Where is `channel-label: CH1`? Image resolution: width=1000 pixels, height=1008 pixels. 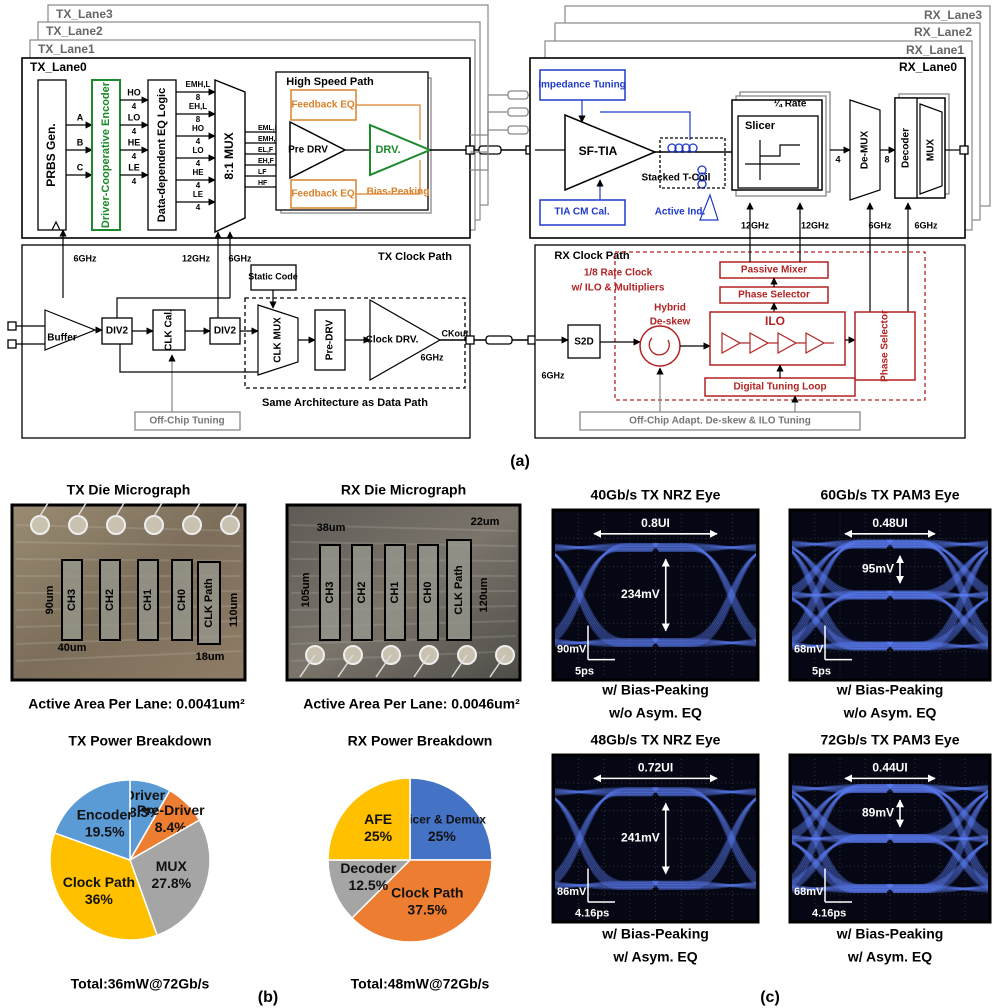
channel-label: CH1 is located at coordinates (395, 592).